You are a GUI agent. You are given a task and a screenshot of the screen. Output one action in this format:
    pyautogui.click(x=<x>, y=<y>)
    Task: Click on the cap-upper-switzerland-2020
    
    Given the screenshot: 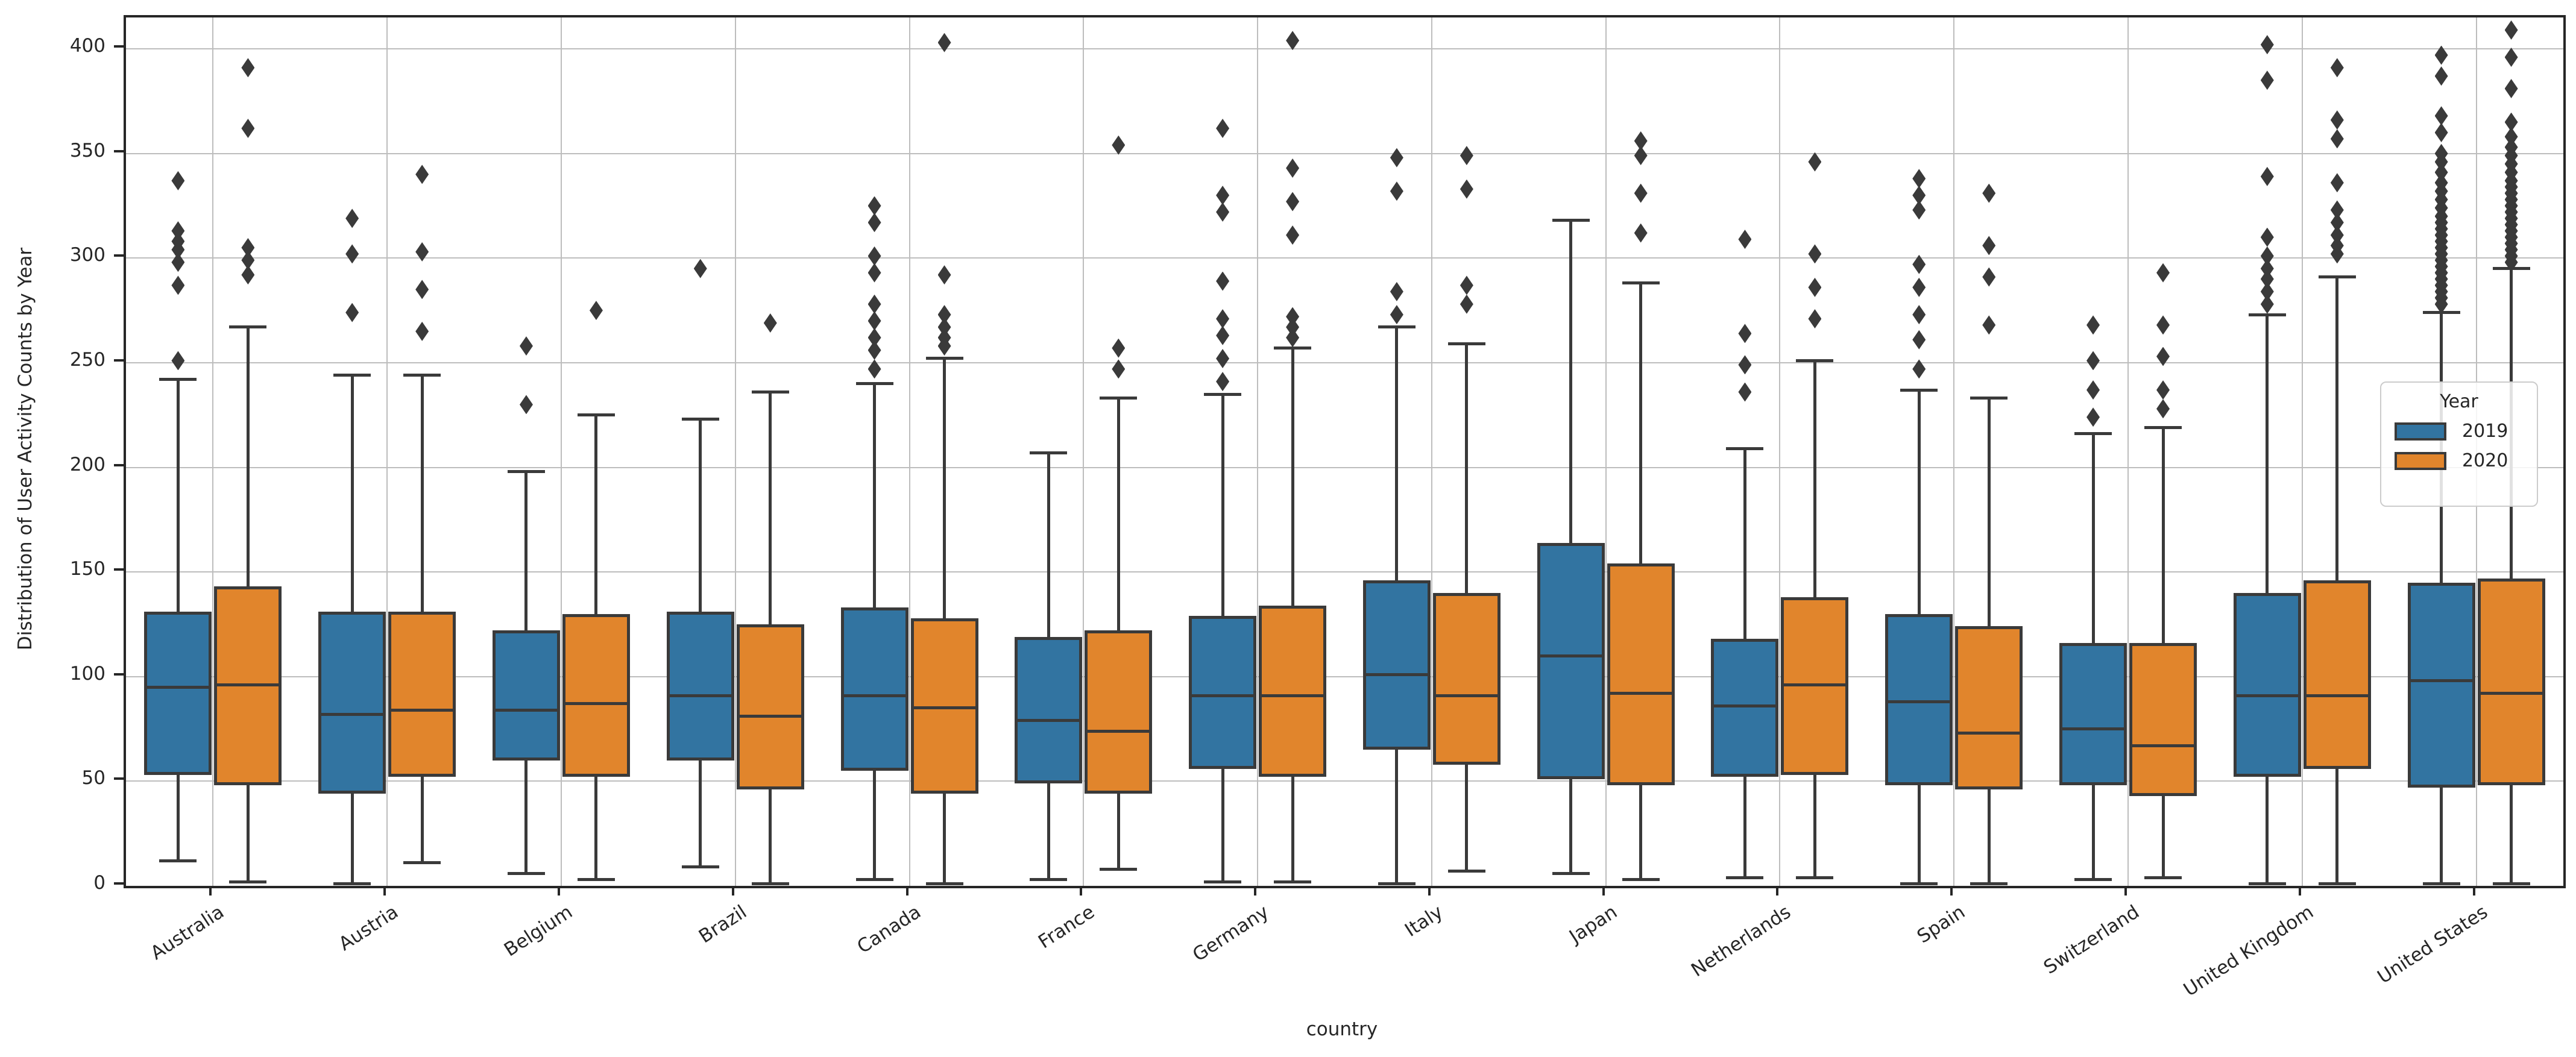 What is the action you would take?
    pyautogui.click(x=2163, y=428)
    